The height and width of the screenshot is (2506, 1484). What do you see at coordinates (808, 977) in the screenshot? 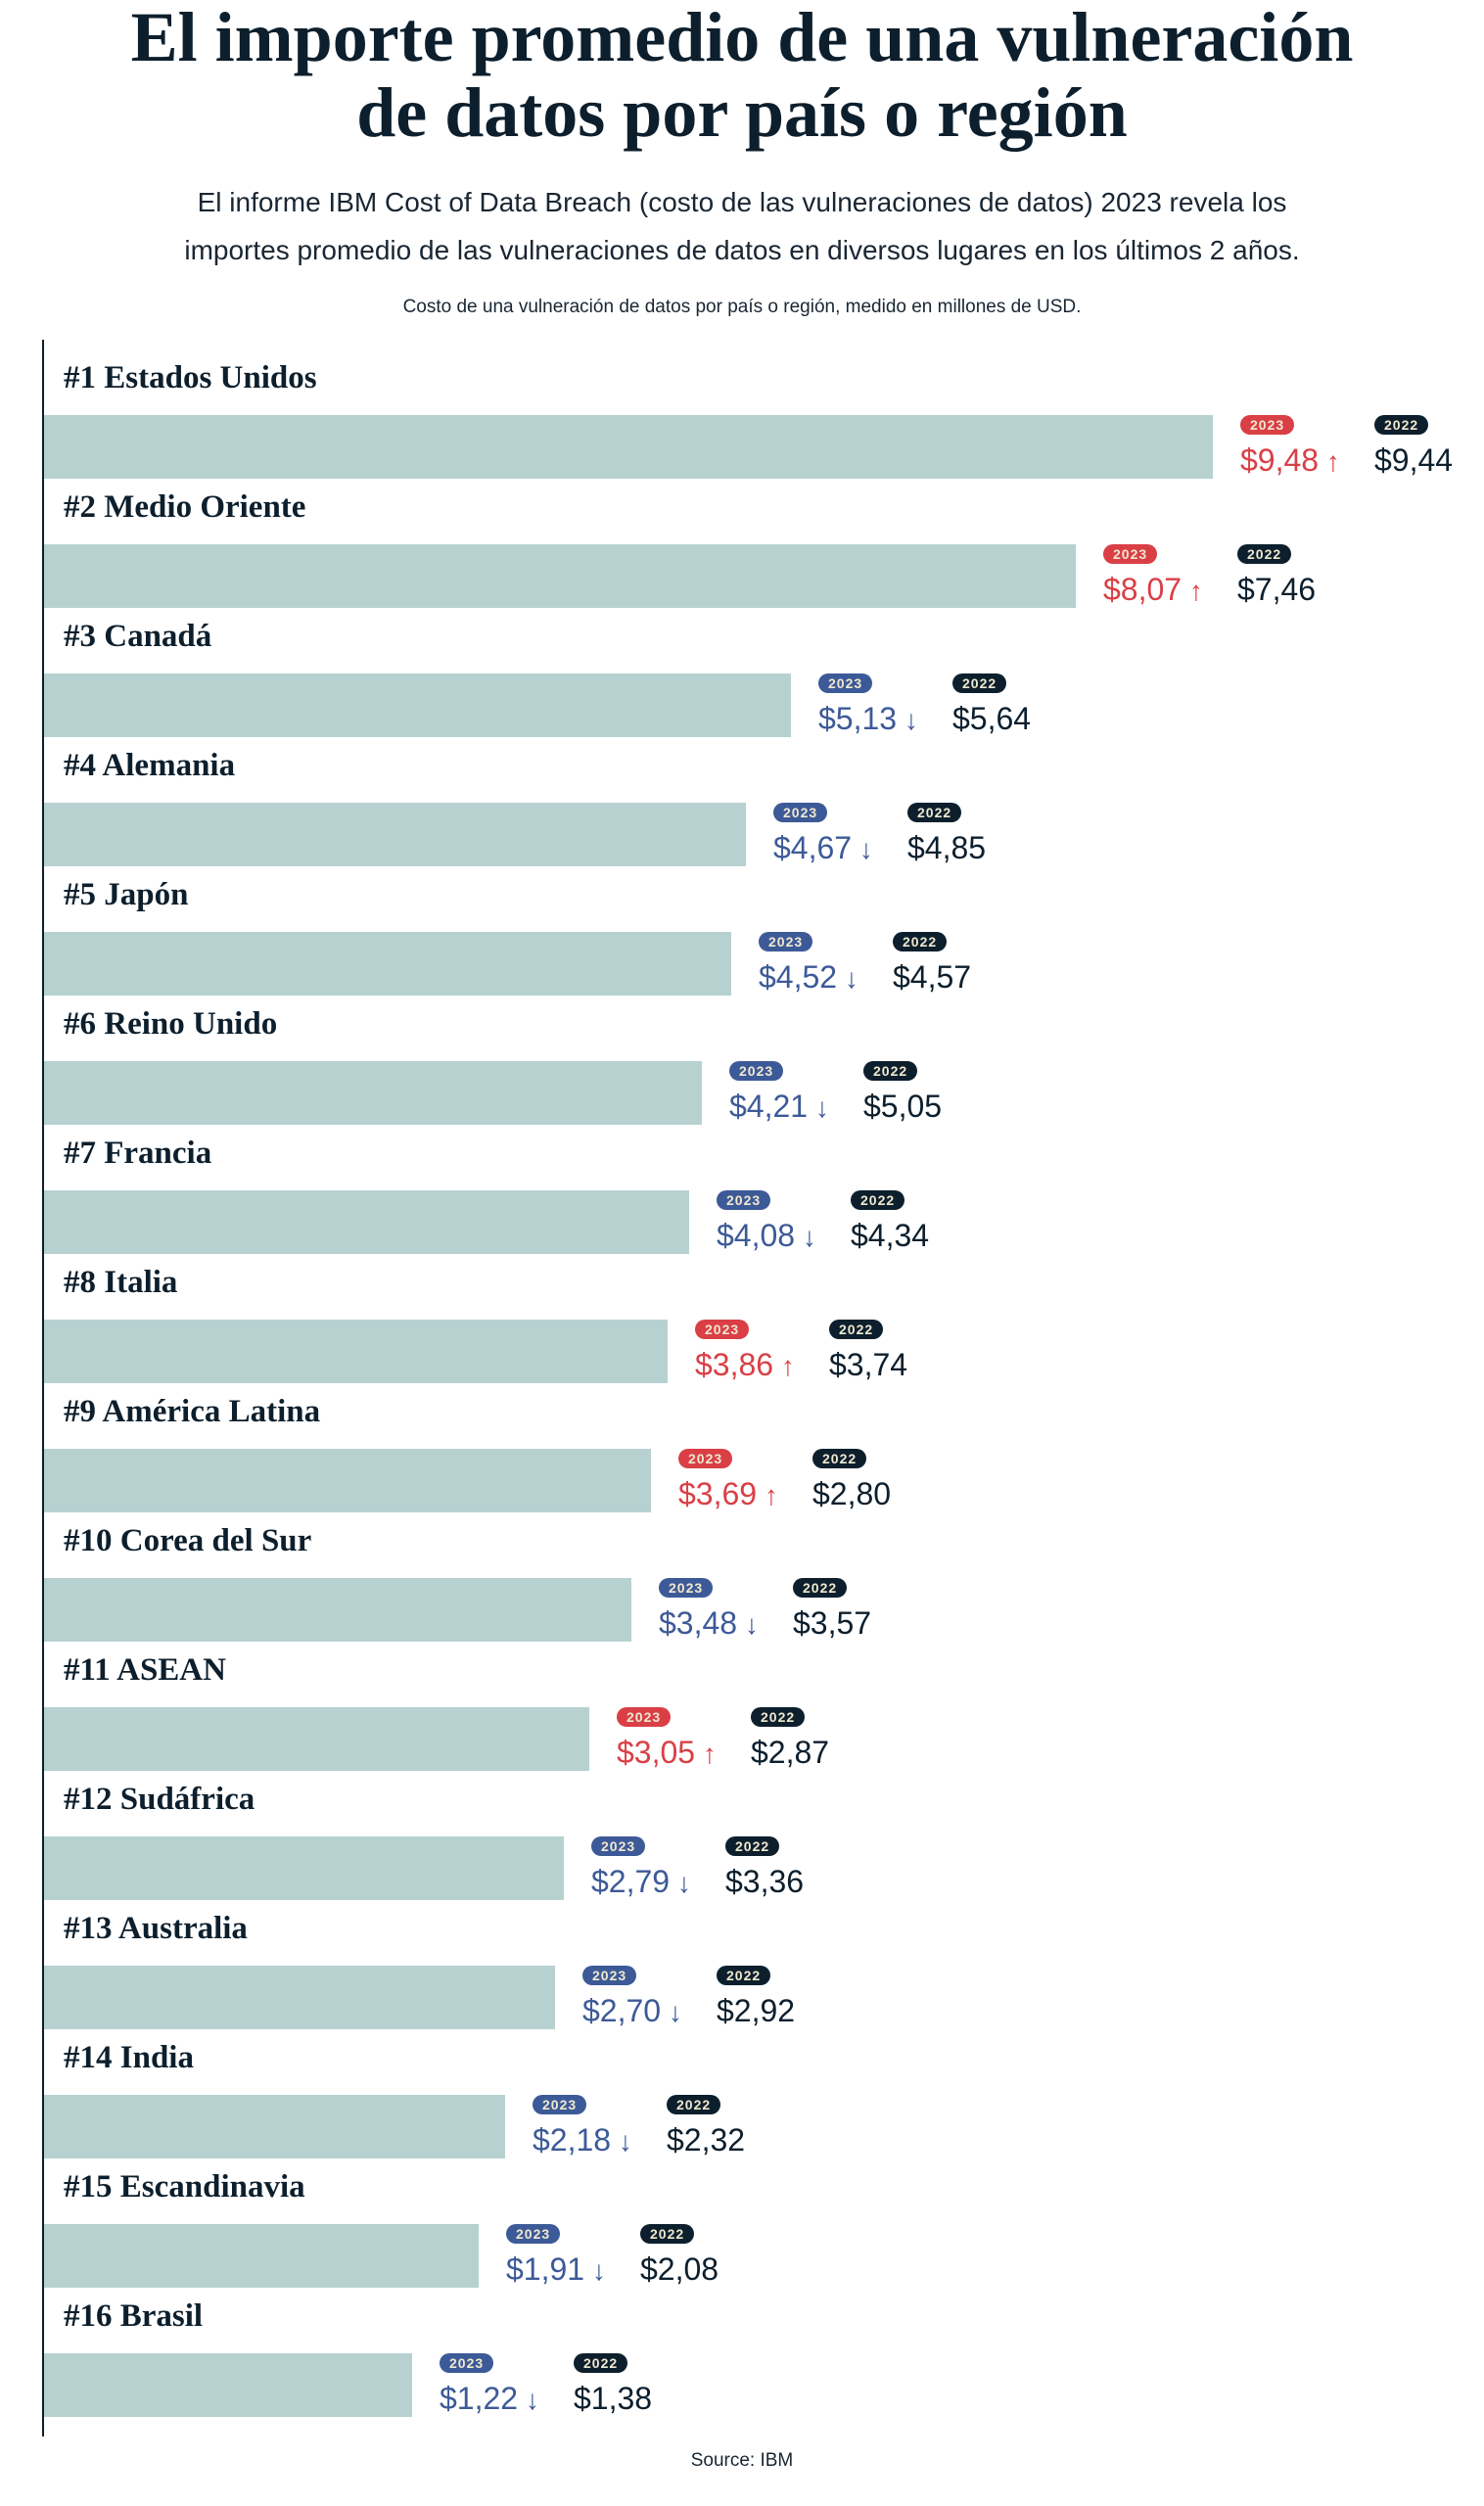
I see `value-2023: $4,52 ↓` at bounding box center [808, 977].